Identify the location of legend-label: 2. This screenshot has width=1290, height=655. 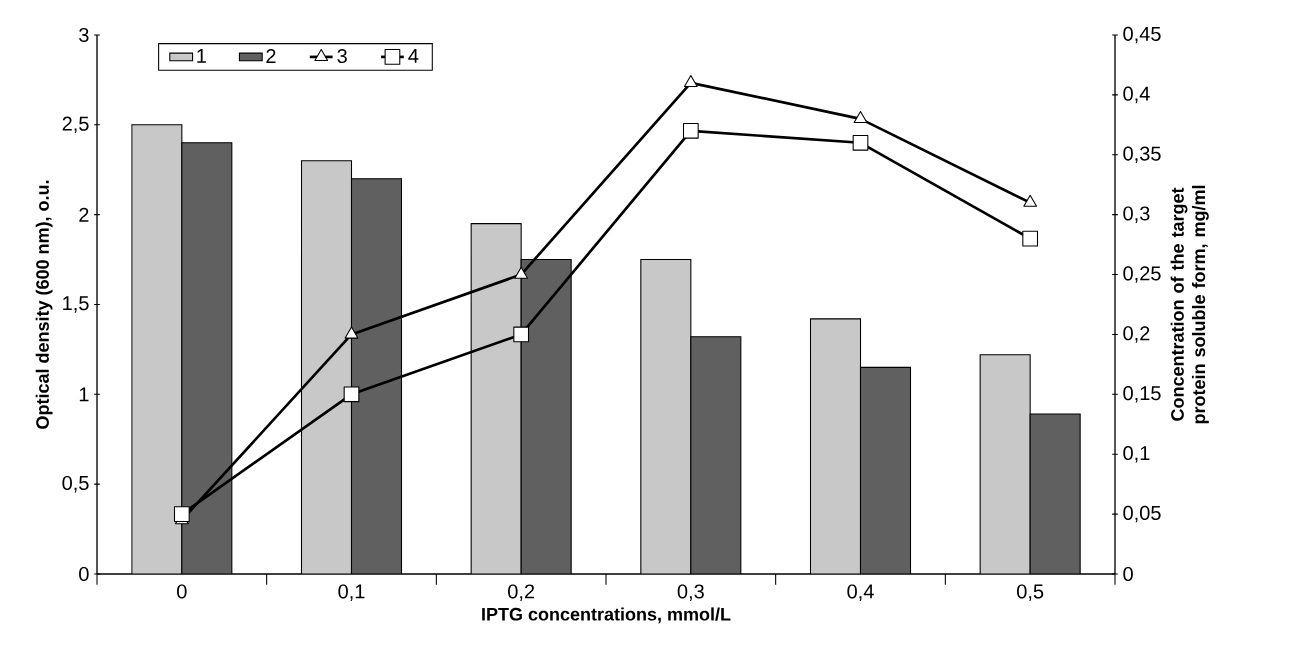
(271, 55).